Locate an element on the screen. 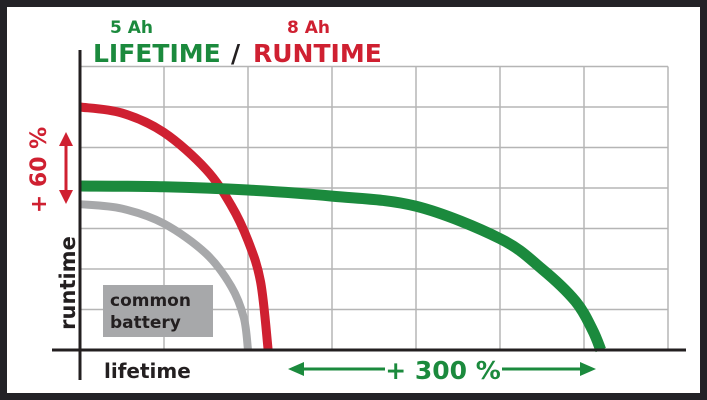 The height and width of the screenshot is (400, 707). title-red-sub: 8 Ah is located at coordinates (308, 28).